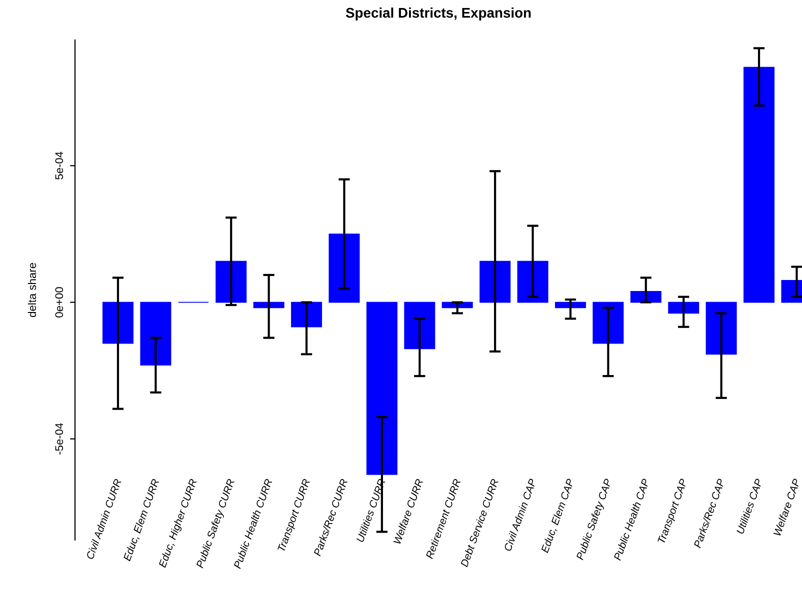  I want to click on chart-title: Special Districts, Expansion, so click(438, 14).